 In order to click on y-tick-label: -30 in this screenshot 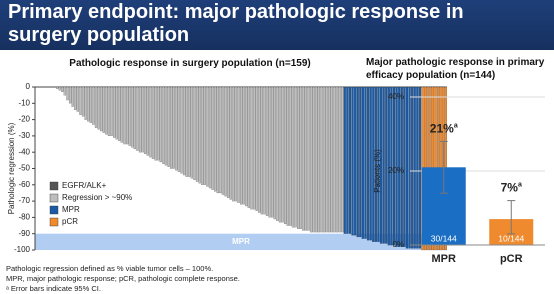, I will do `click(24, 135)`.